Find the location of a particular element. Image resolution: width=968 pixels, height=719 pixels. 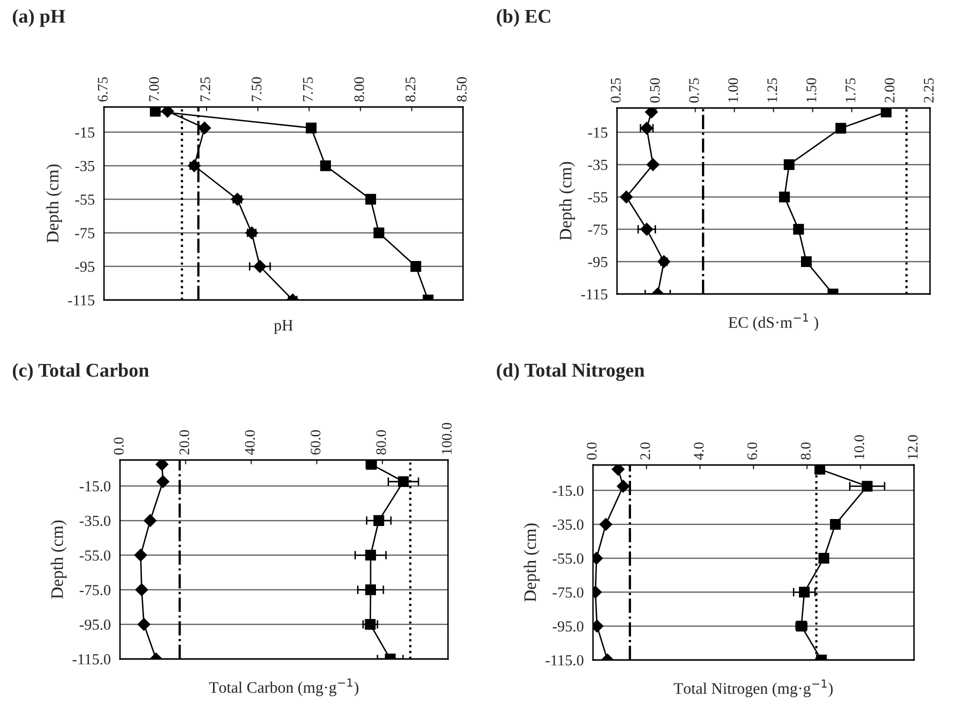

x-tick-label: 8.00 is located at coordinates (359, 89).